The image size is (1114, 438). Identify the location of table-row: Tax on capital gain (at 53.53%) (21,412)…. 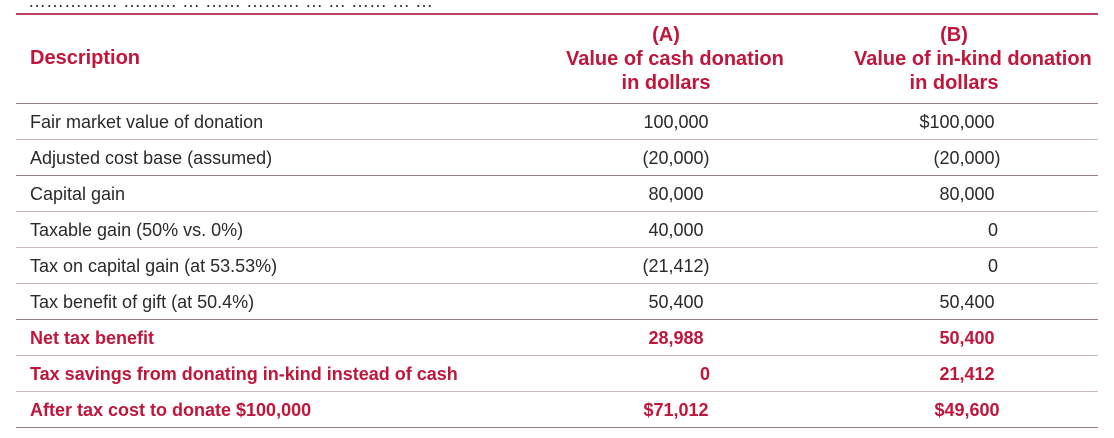
(557, 266).